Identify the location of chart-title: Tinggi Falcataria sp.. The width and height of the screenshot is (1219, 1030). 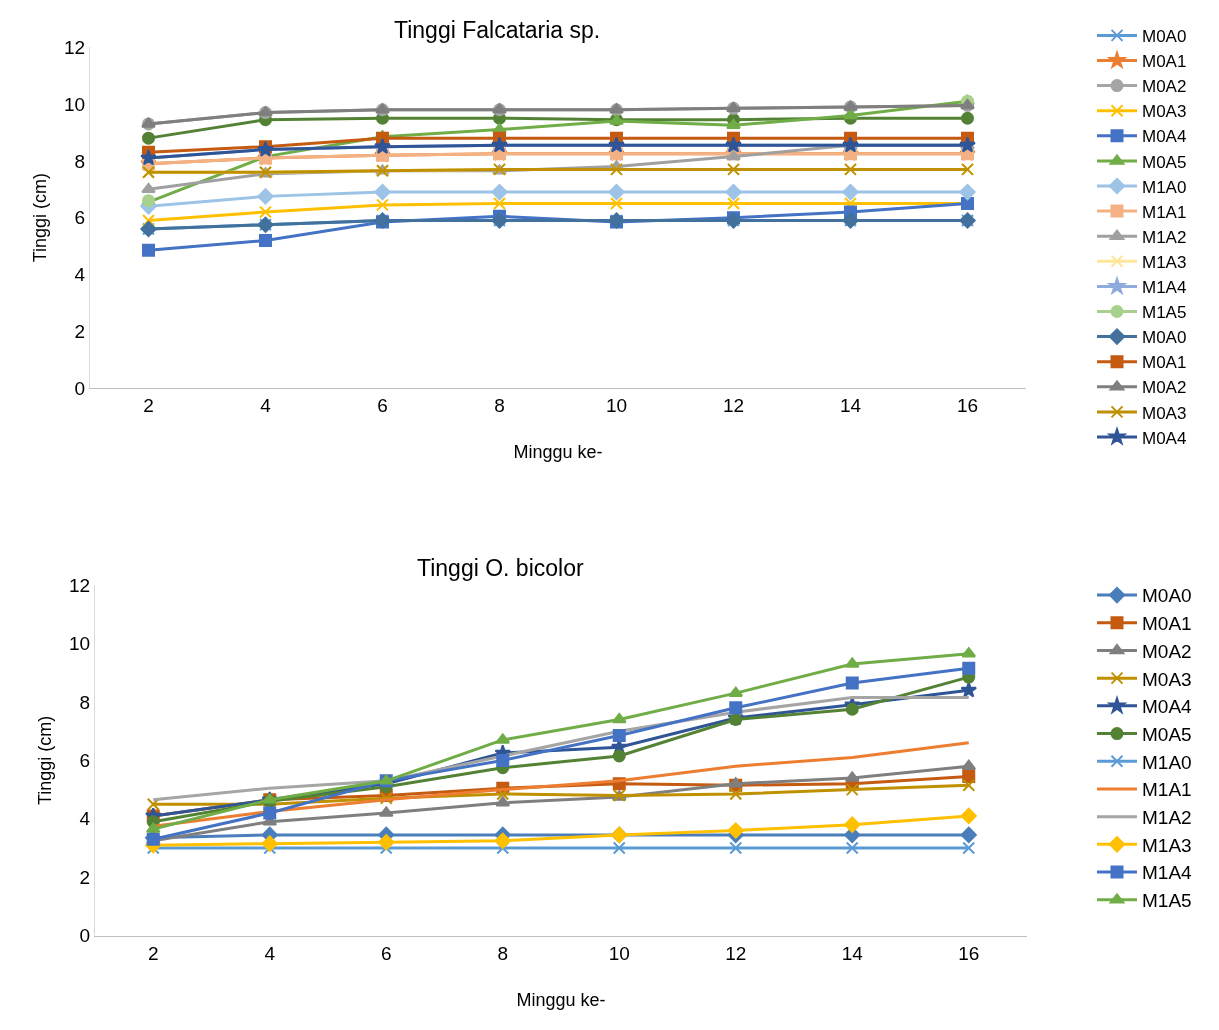
(497, 30).